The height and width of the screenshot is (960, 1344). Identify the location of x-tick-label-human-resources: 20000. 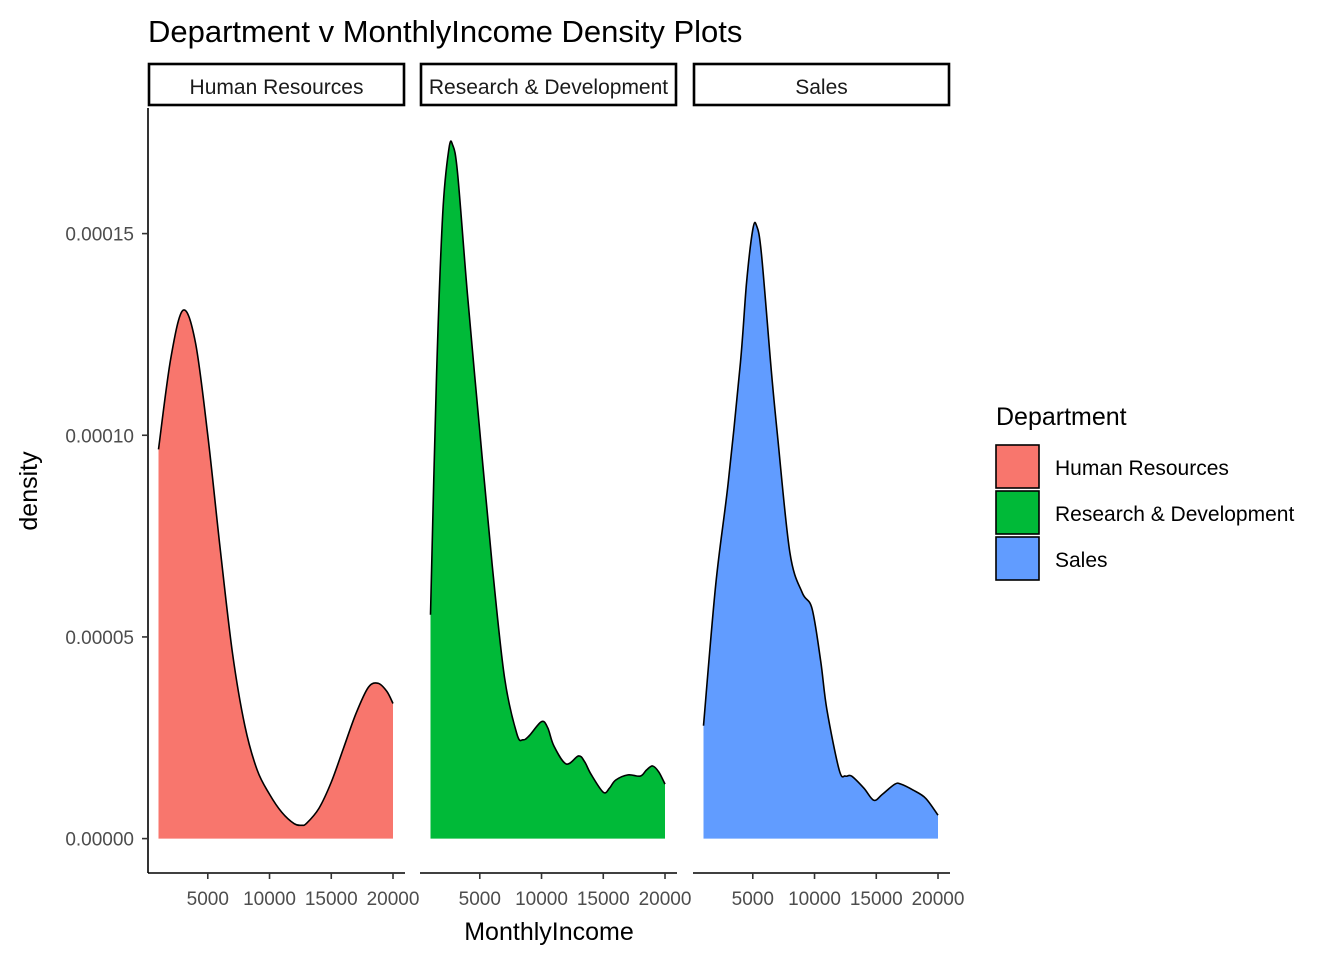
(393, 899).